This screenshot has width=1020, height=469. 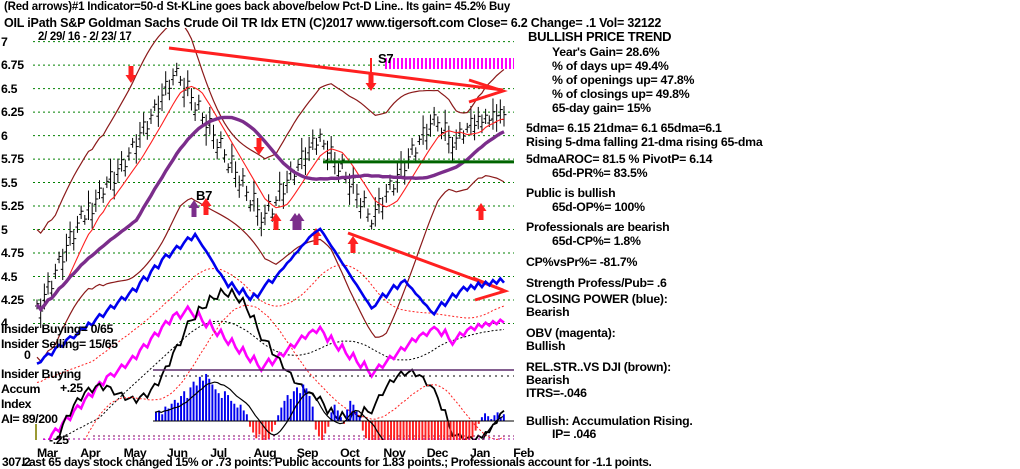 I want to click on panel-relstr-label: REL.STR..VS DJI (brown):, so click(x=598, y=367).